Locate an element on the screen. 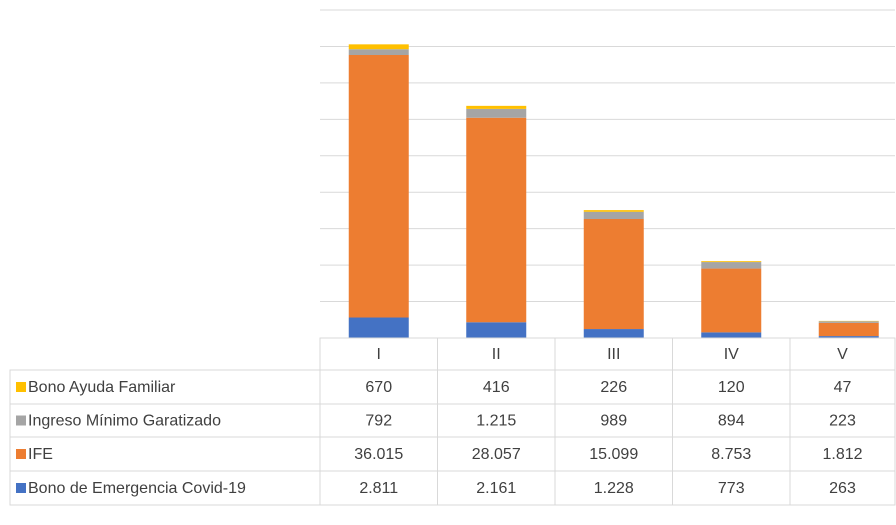  value-label: 226 is located at coordinates (613, 387).